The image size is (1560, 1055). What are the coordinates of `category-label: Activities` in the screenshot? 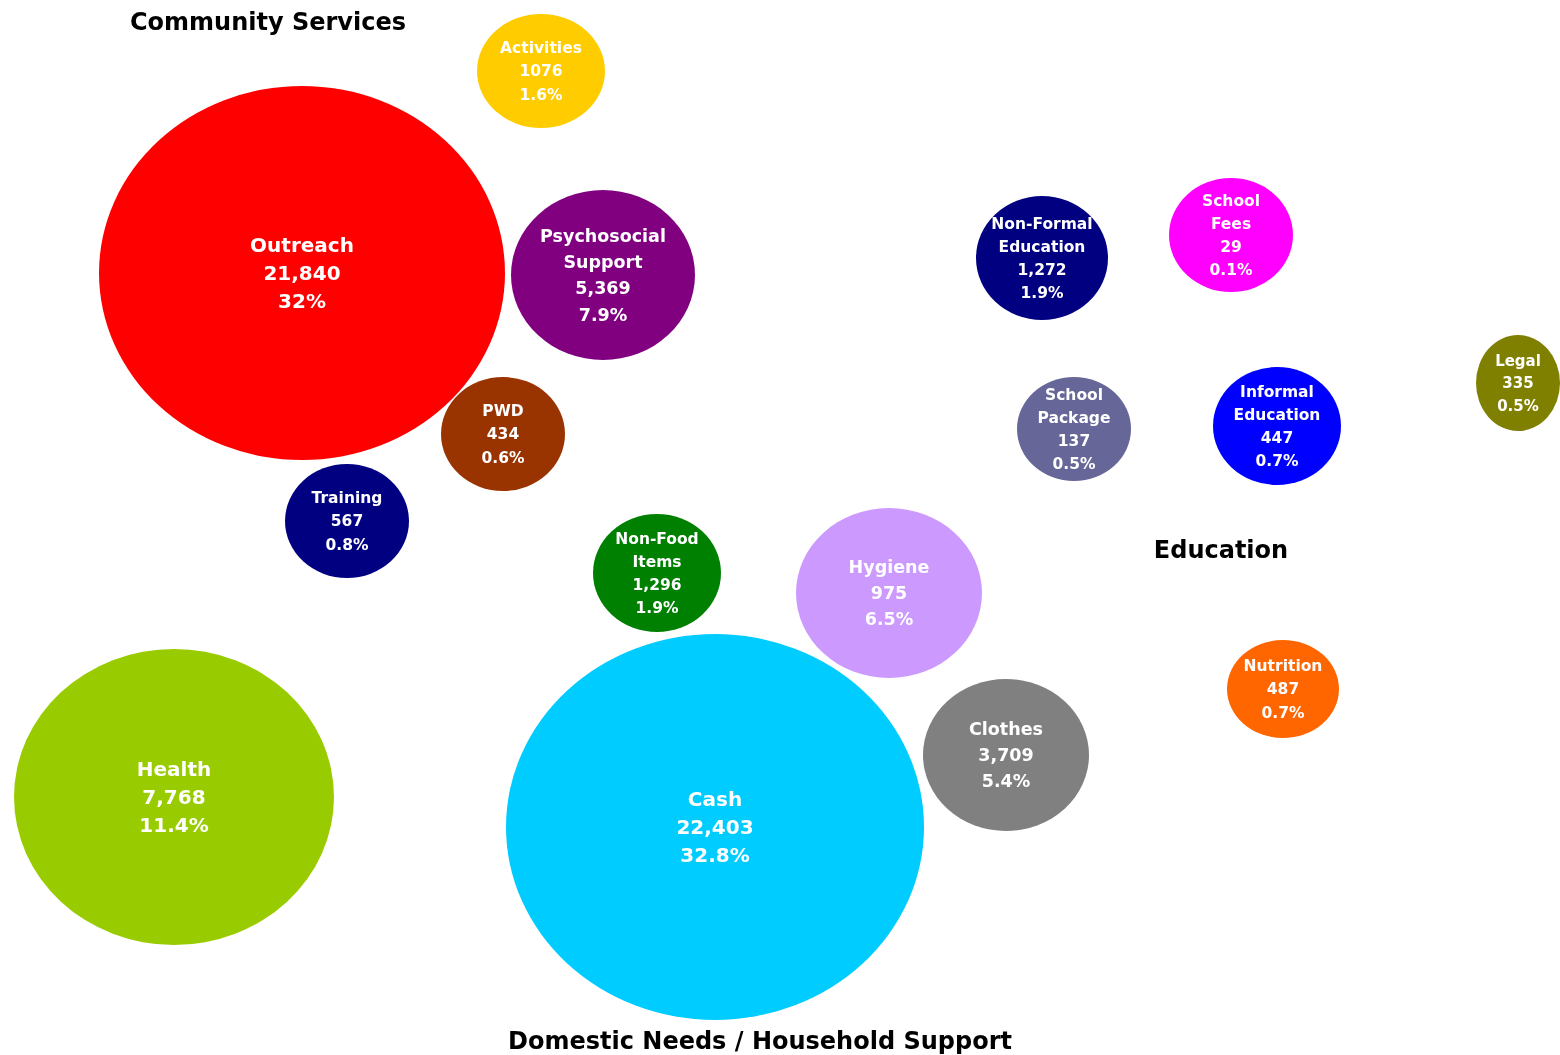 It's located at (541, 48).